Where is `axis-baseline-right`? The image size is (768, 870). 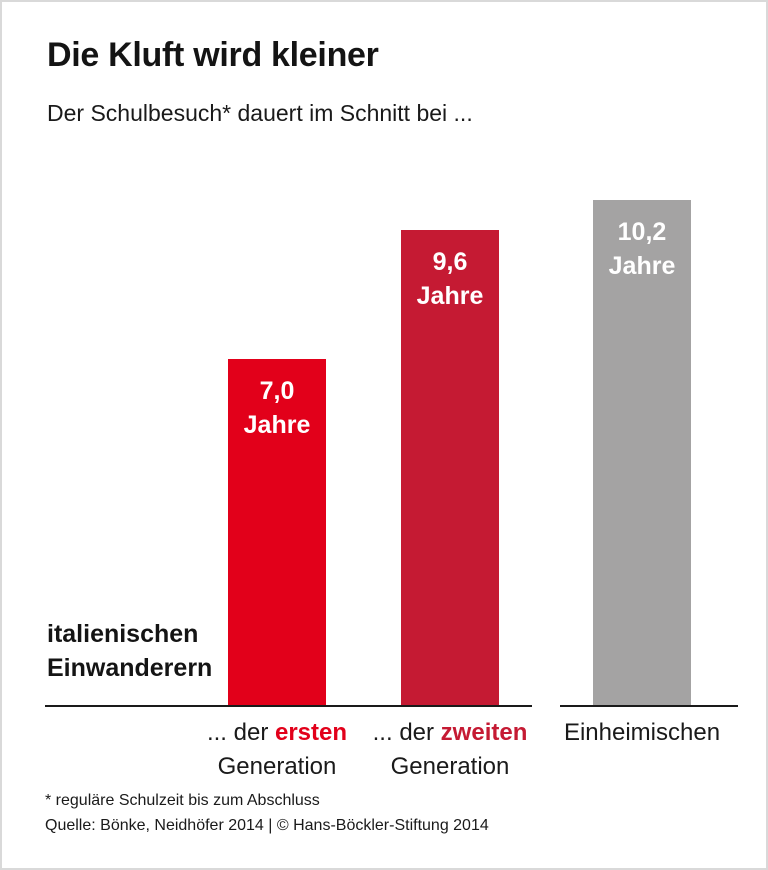
axis-baseline-right is located at coordinates (649, 706).